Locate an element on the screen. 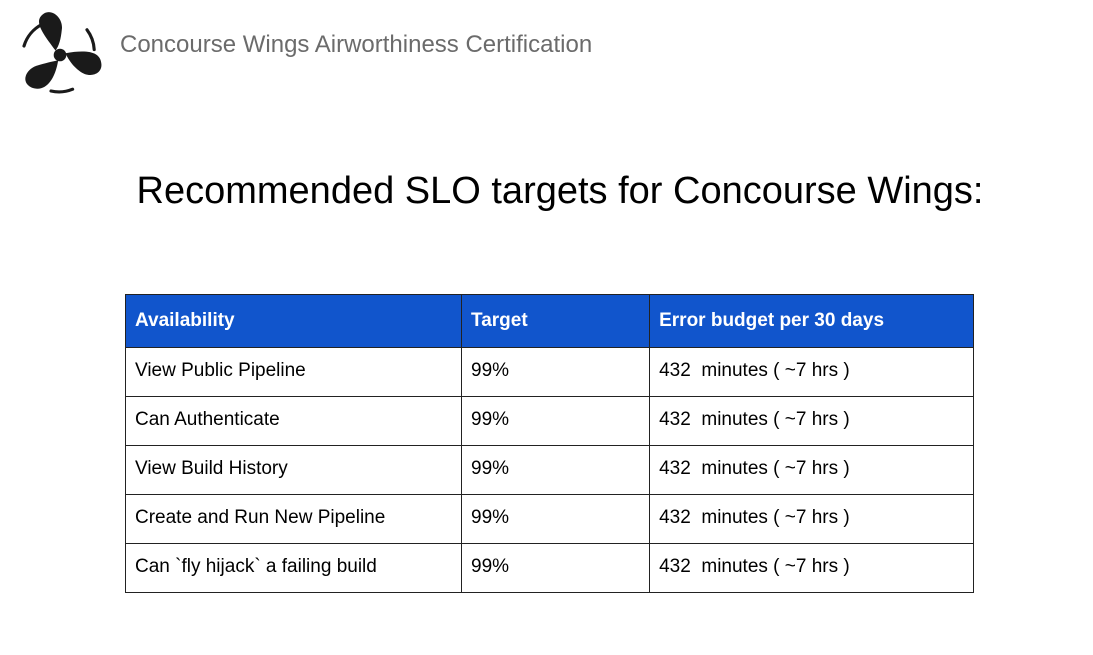 Image resolution: width=1093 pixels, height=655 pixels. availability-cell: View Build History is located at coordinates (293, 470).